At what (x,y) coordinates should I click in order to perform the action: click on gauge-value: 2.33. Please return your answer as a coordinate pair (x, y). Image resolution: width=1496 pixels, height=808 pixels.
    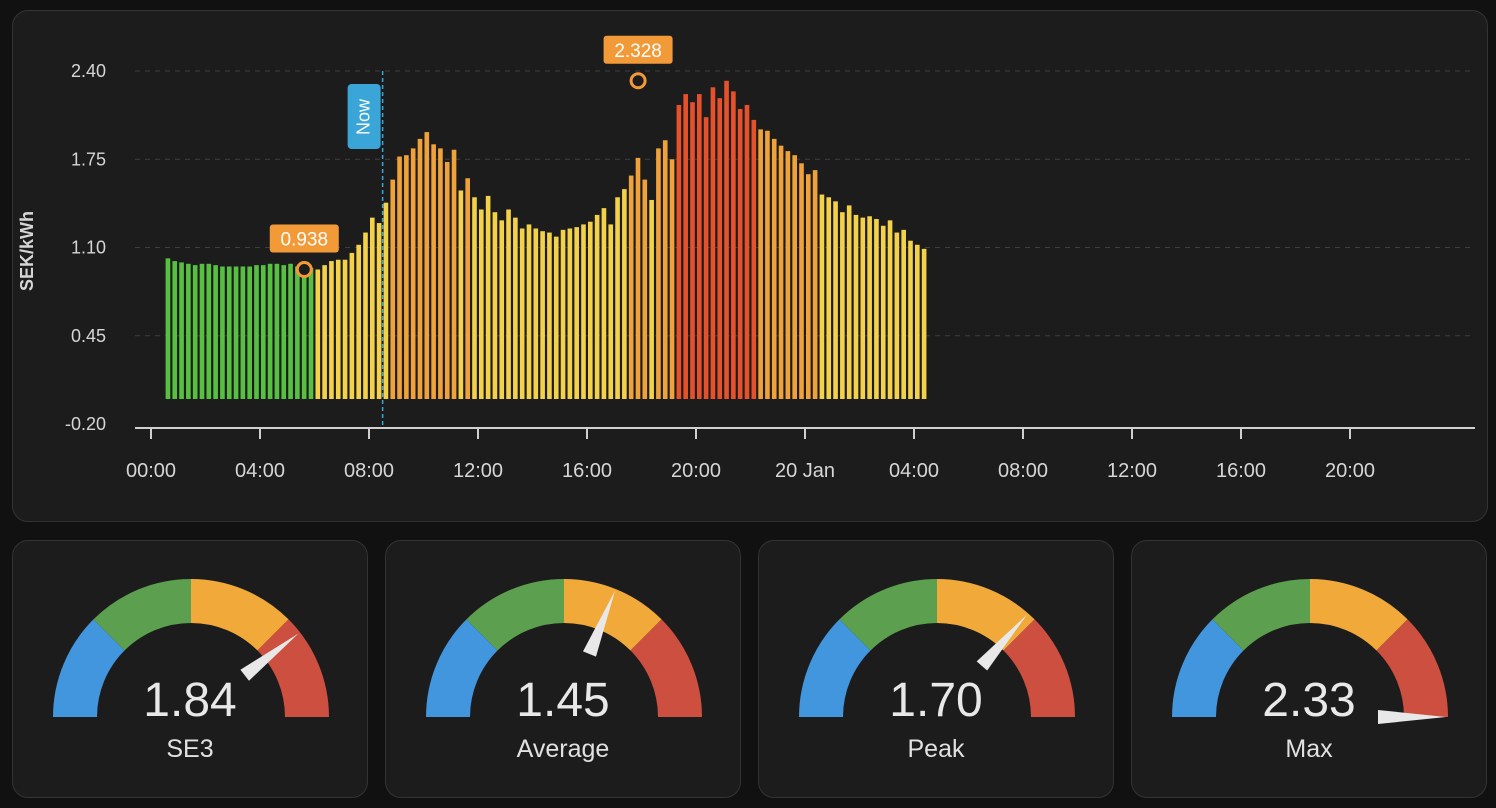
    Looking at the image, I should click on (1309, 700).